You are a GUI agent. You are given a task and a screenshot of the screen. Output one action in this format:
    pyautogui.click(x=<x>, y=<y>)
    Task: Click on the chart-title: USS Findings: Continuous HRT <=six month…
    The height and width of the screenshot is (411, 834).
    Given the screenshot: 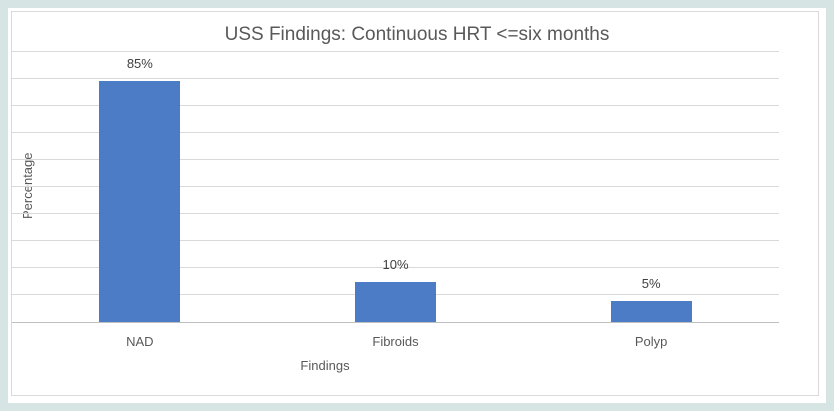 What is the action you would take?
    pyautogui.click(x=417, y=34)
    